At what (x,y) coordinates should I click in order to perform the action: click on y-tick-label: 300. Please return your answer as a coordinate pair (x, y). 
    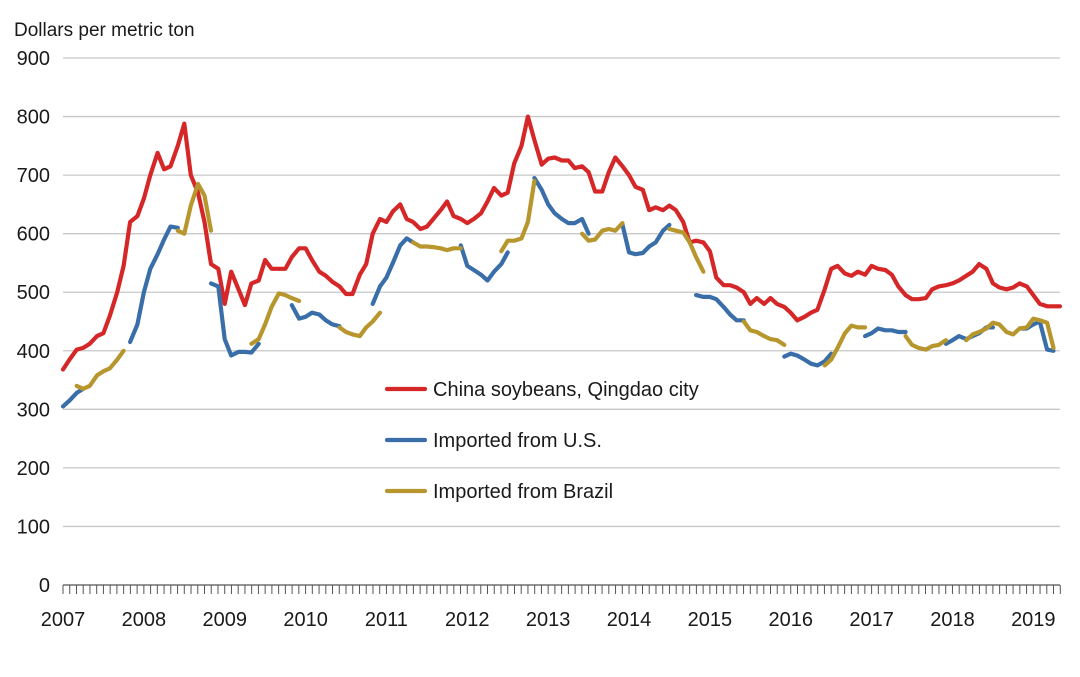
    Looking at the image, I should click on (33, 410).